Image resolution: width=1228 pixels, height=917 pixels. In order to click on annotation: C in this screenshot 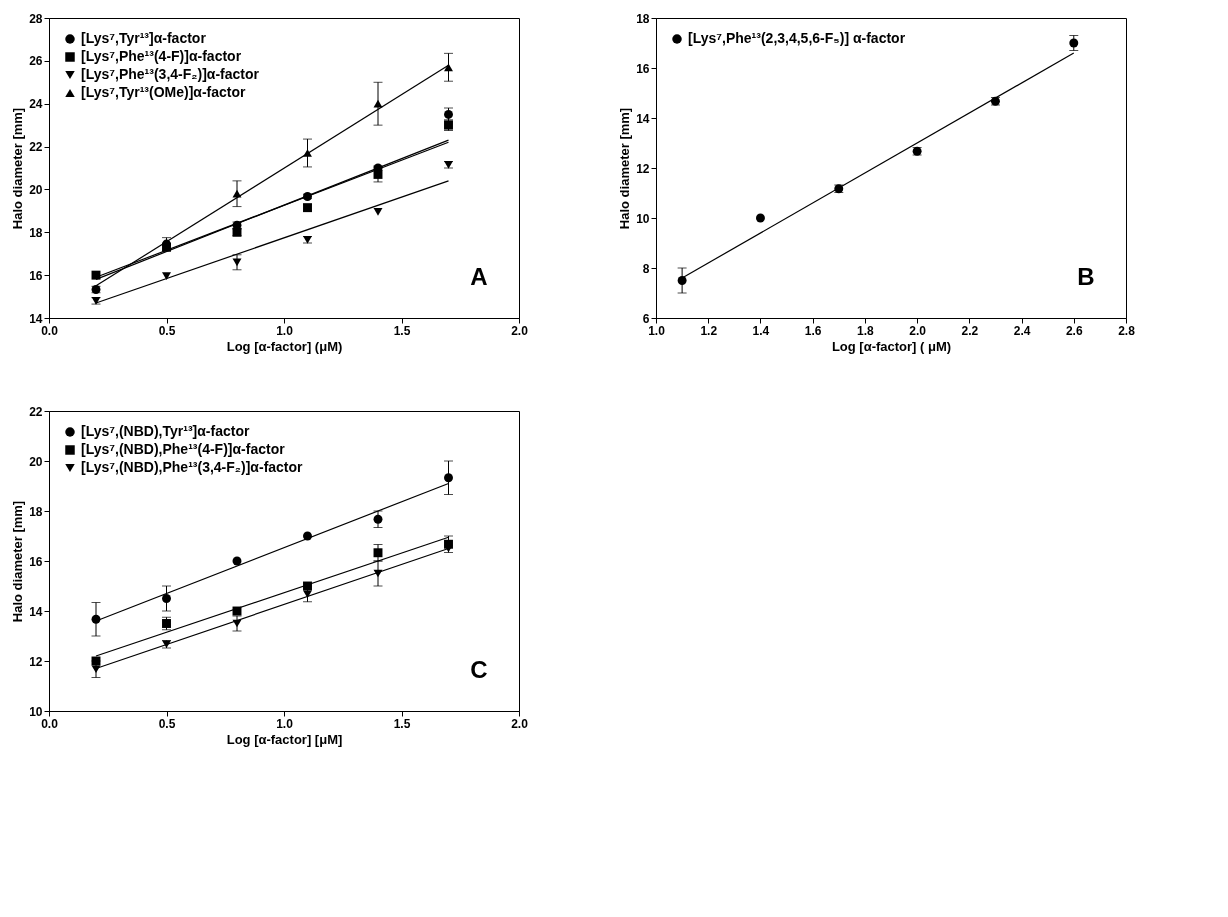, I will do `click(479, 669)`.